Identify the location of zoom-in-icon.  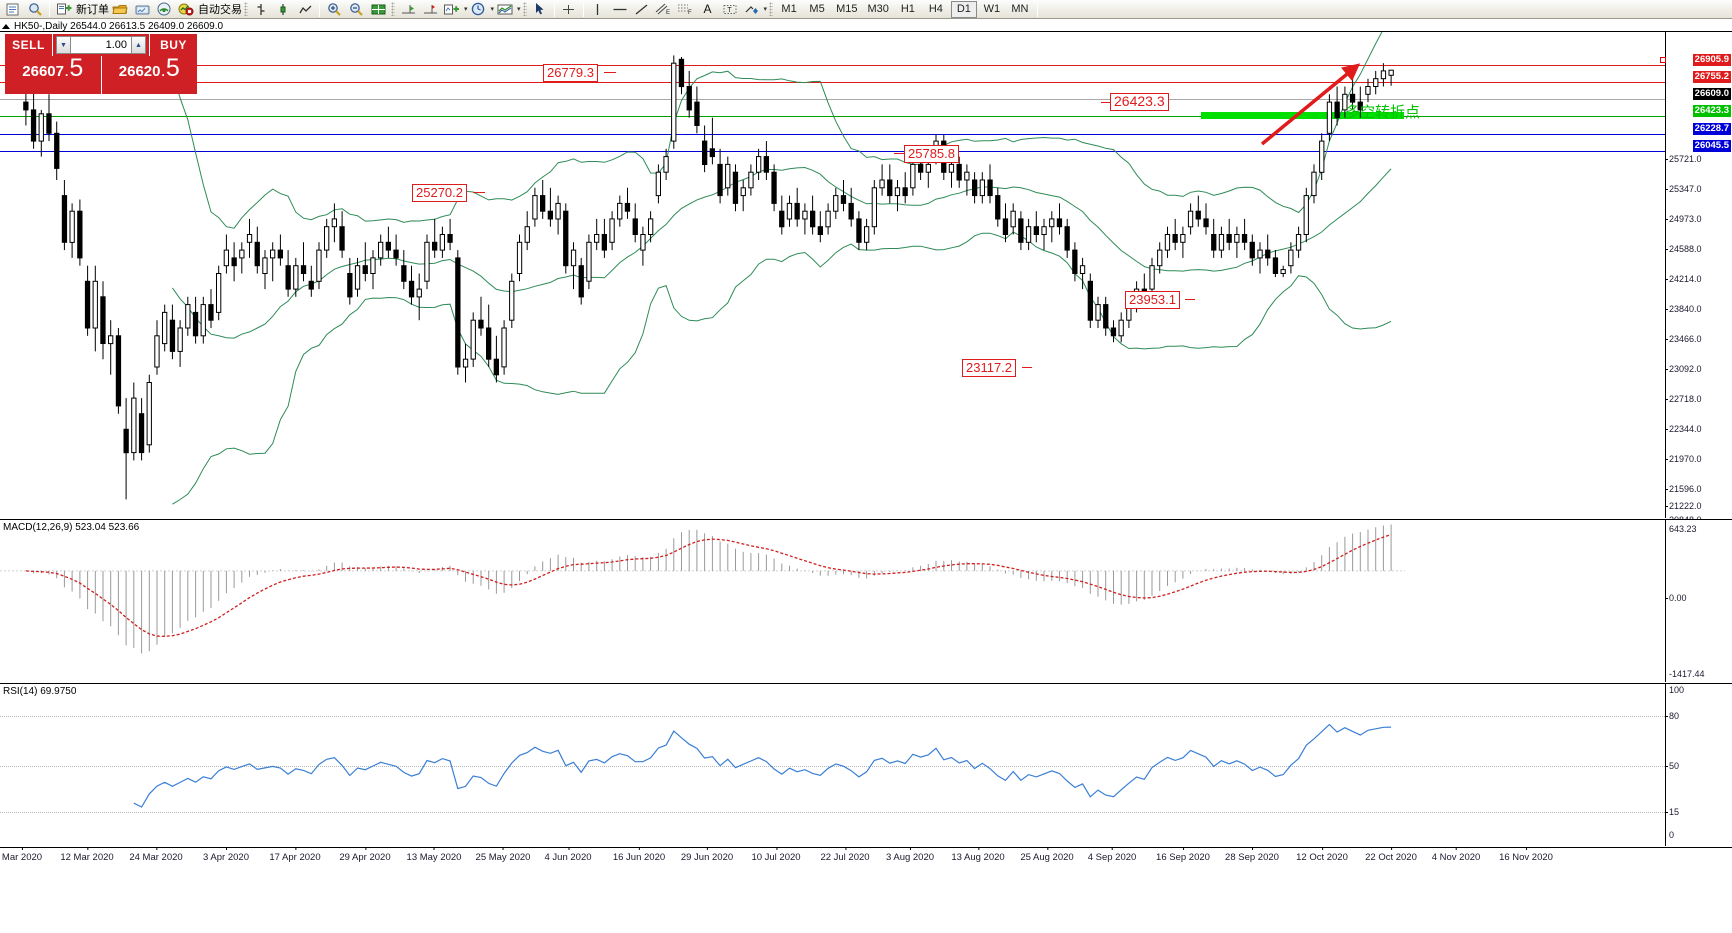
(334, 9).